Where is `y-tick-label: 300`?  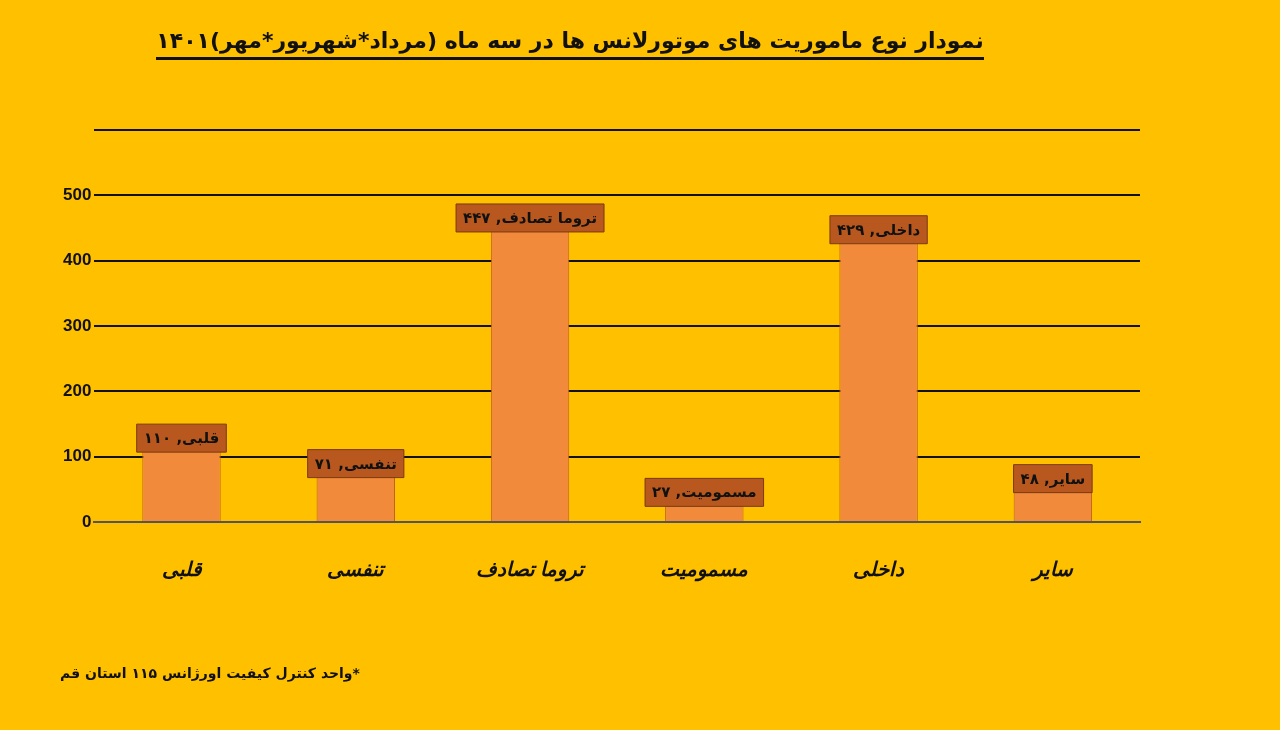 y-tick-label: 300 is located at coordinates (77, 325).